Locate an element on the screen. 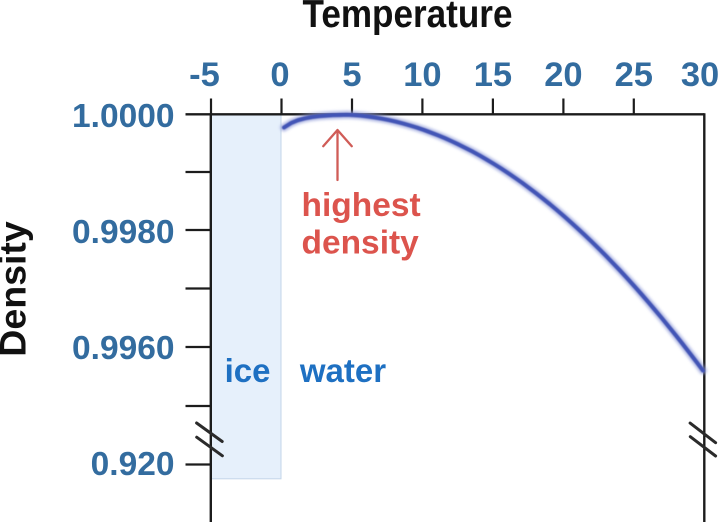 The image size is (720, 522). svg-text: 25 is located at coordinates (634, 75).